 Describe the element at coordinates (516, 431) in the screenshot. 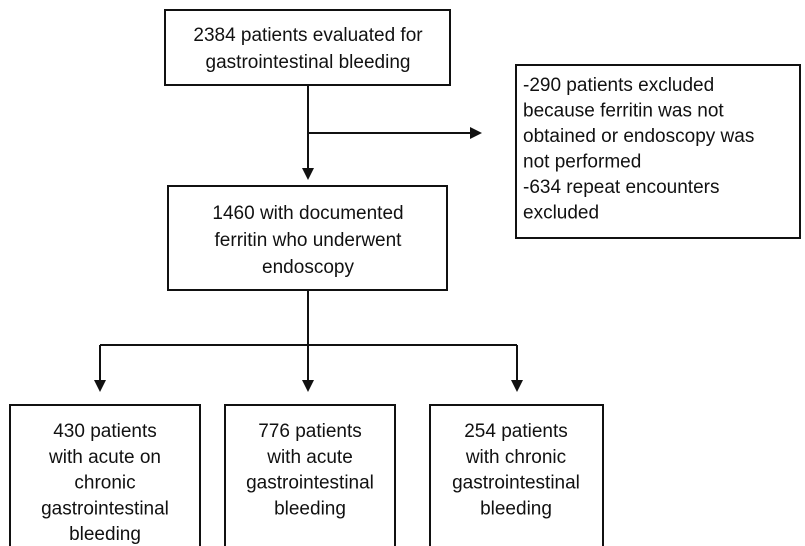

I see `node-text: 254 patients` at that location.